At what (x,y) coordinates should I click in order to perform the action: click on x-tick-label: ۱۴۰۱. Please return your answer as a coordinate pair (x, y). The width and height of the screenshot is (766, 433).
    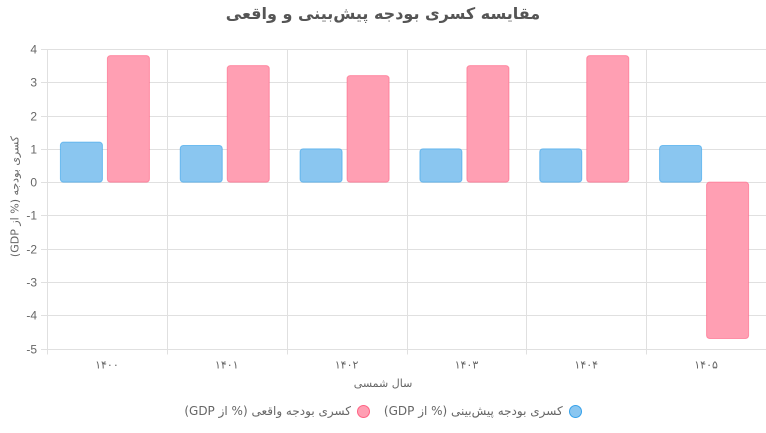
    Looking at the image, I should click on (227, 365).